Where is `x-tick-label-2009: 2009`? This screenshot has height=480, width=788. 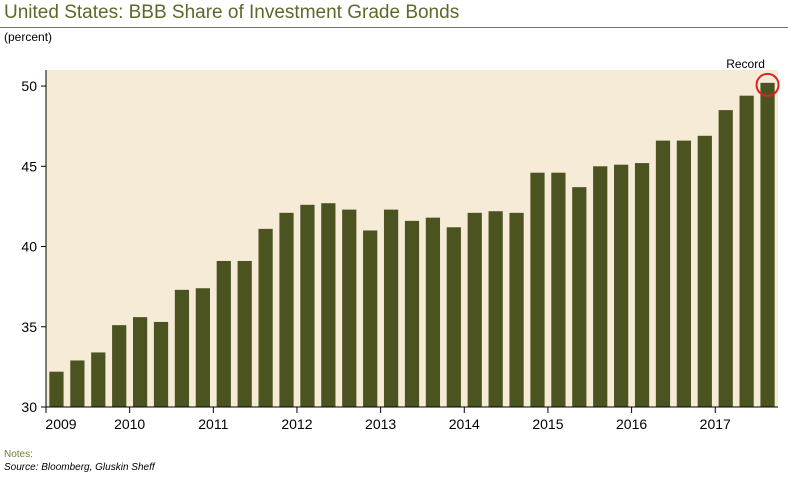
x-tick-label-2009: 2009 is located at coordinates (60, 424).